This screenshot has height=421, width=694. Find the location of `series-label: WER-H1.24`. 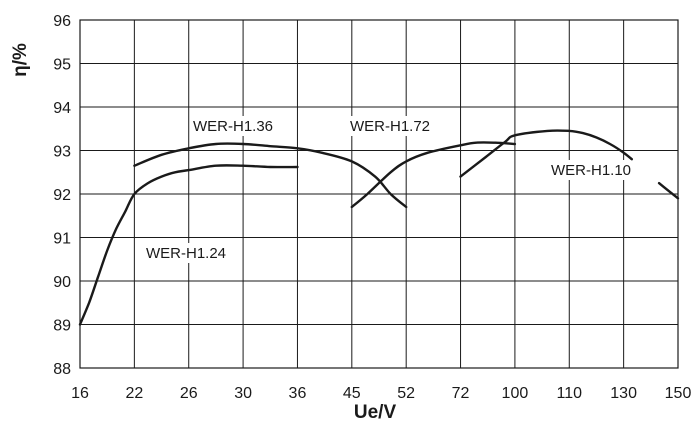

series-label: WER-H1.24 is located at coordinates (186, 253).